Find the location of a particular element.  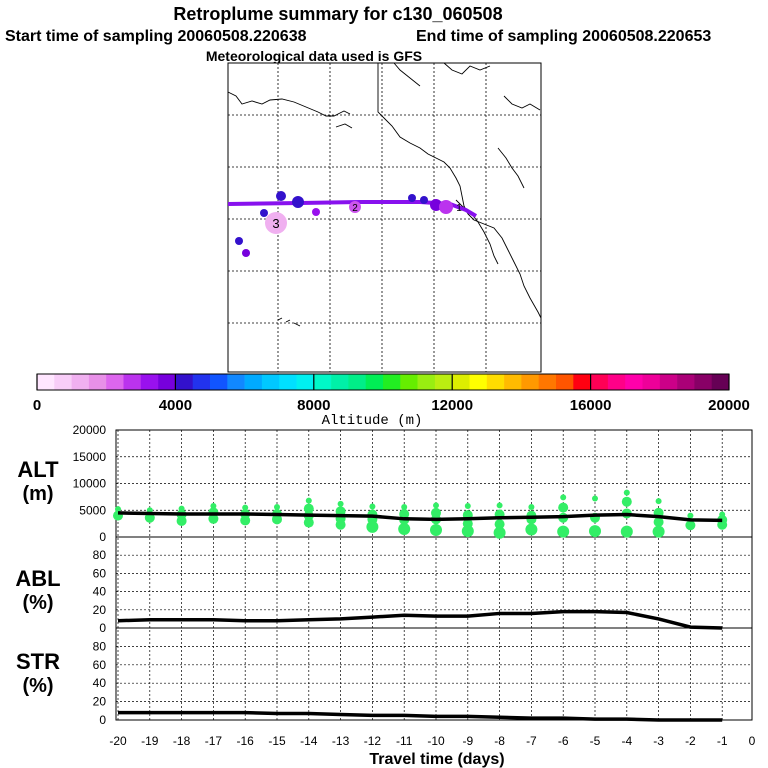

figure-title: Retroplume summary for c130_060508 is located at coordinates (337, 14).